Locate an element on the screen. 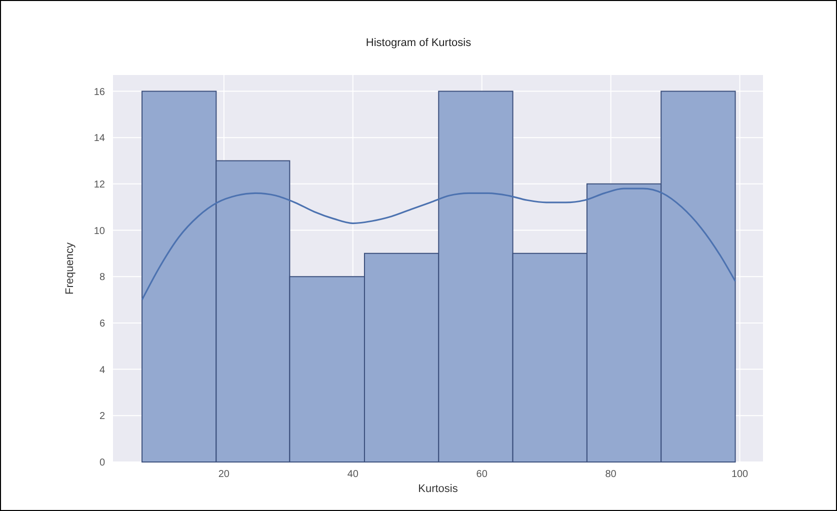 The image size is (837, 511). x-tick-label: 80 is located at coordinates (611, 474).